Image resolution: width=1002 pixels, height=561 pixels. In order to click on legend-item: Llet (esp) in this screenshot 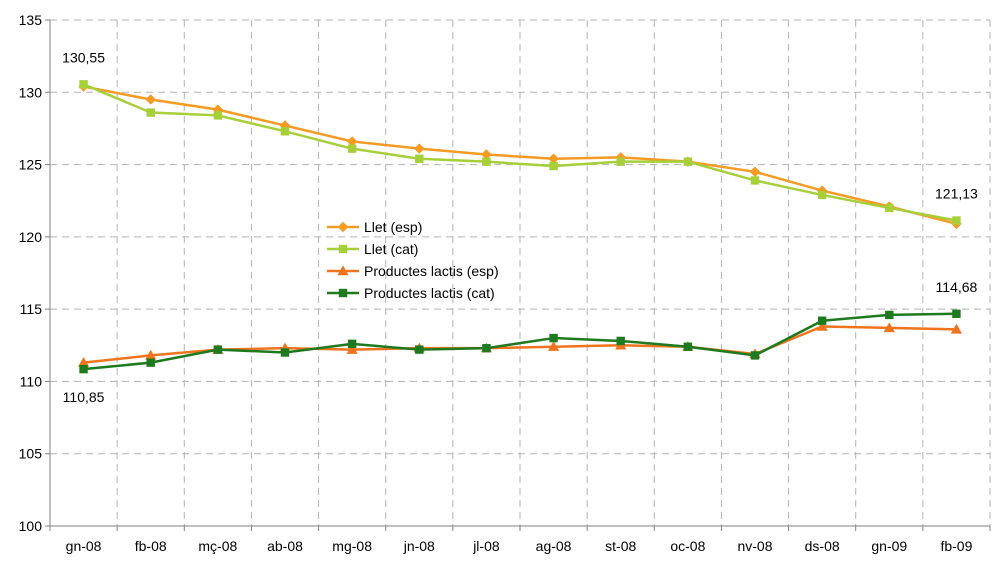, I will do `click(374, 227)`.